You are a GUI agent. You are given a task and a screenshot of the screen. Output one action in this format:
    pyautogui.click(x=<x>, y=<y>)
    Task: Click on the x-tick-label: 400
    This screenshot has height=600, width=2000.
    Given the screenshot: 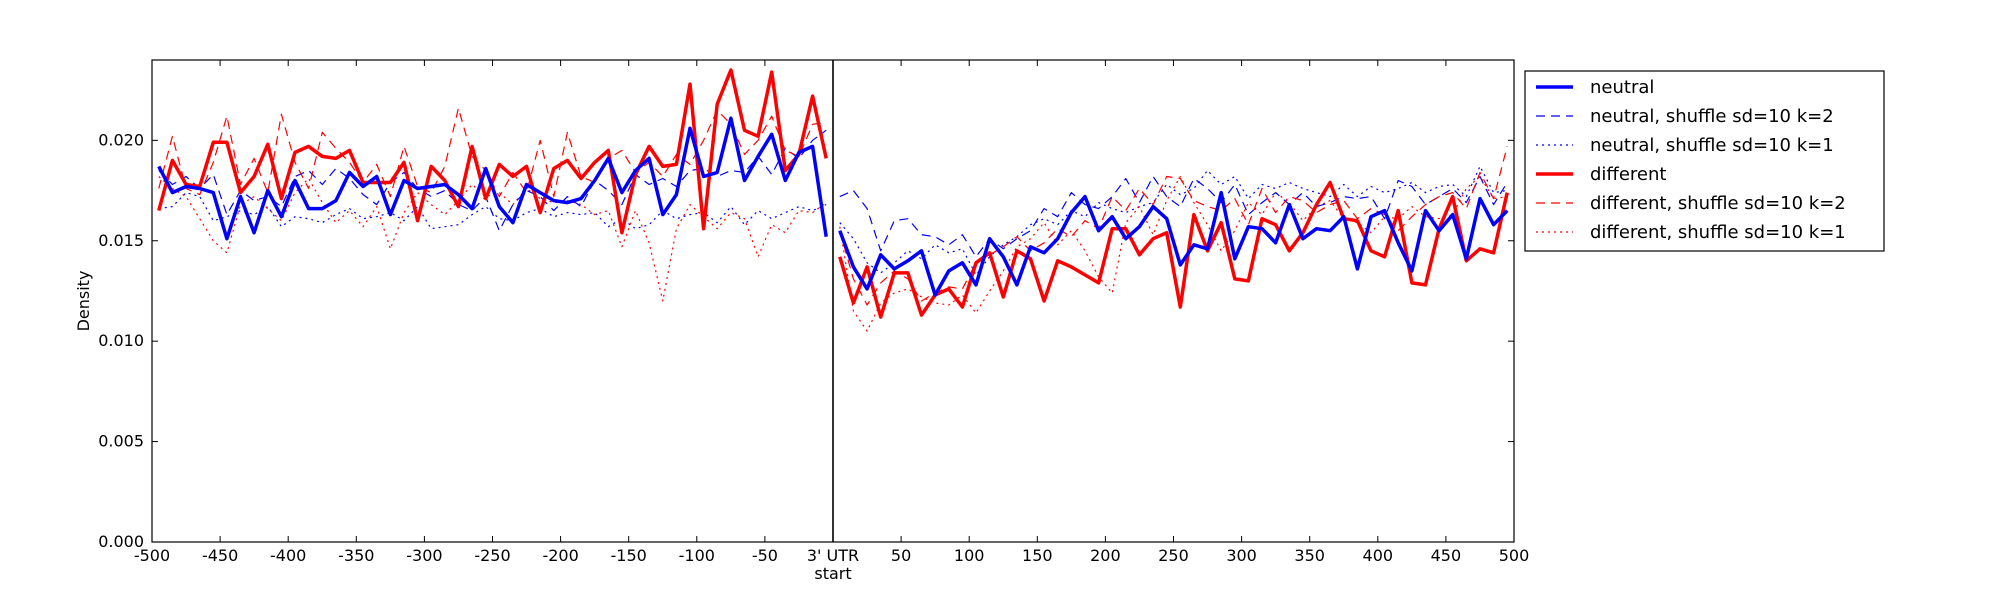 What is the action you would take?
    pyautogui.click(x=1378, y=555)
    